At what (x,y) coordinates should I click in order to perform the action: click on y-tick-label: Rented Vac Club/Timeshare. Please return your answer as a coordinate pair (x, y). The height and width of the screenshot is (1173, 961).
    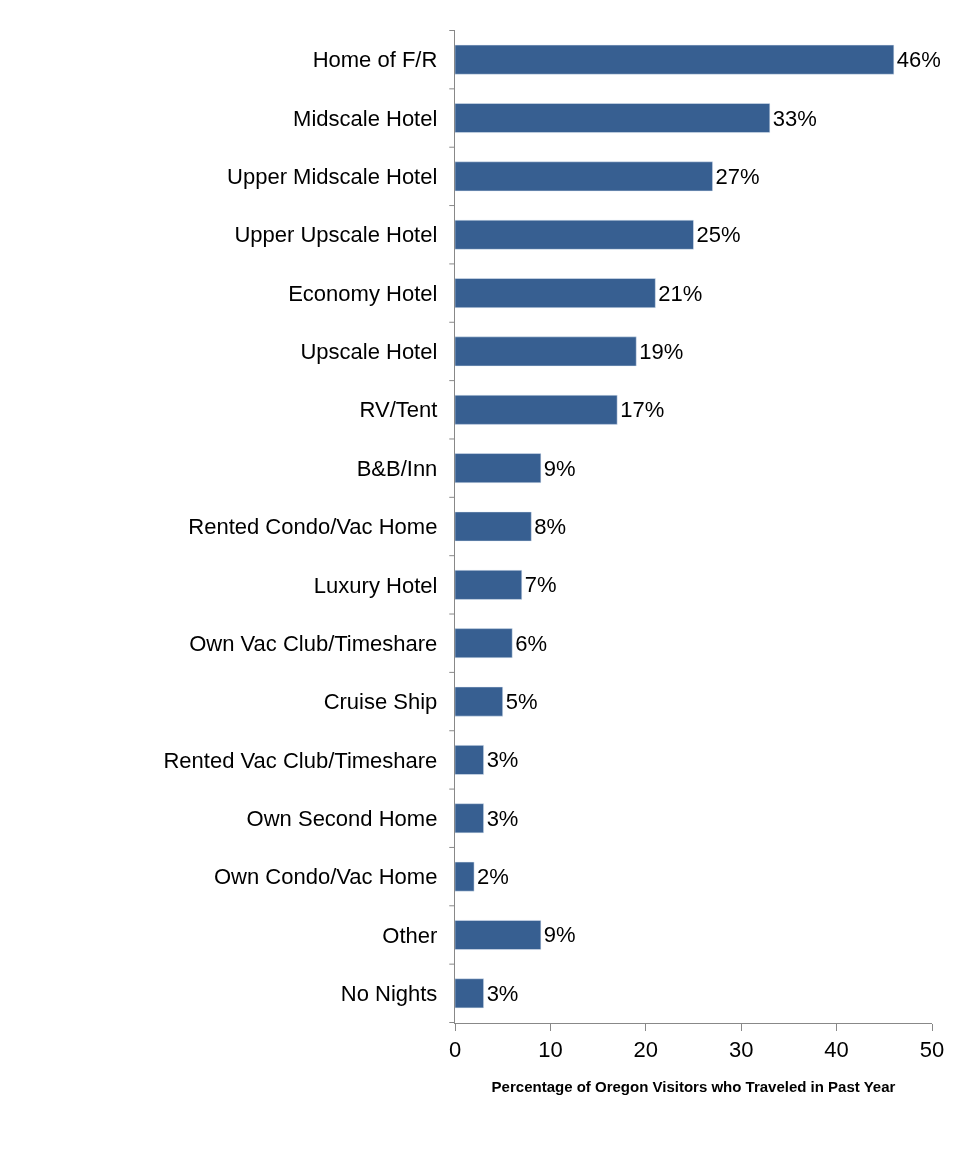
    Looking at the image, I should click on (306, 760).